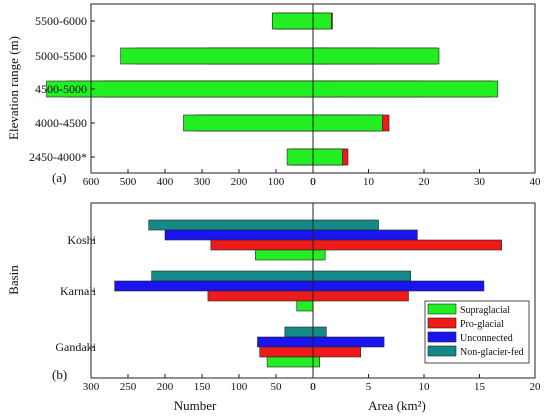 The width and height of the screenshot is (550, 417). Describe the element at coordinates (78, 291) in the screenshot. I see `panel-b-category-label-karnali: Karnali` at that location.